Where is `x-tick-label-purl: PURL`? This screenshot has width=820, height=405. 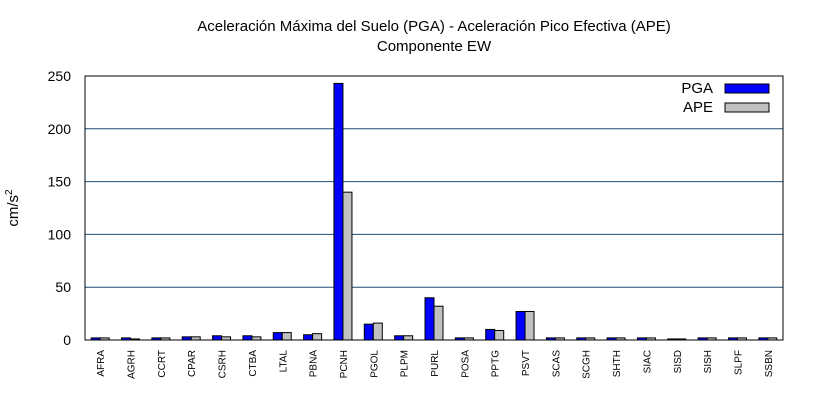 x-tick-label-purl: PURL is located at coordinates (435, 363).